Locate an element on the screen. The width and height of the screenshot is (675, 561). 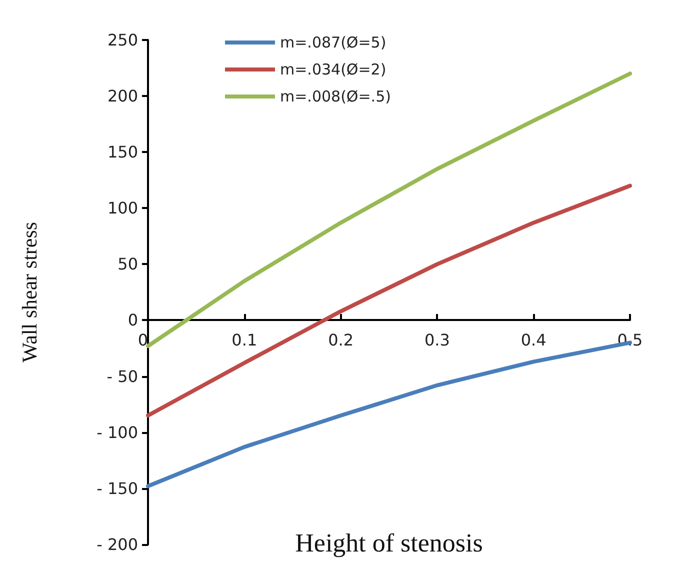
y-tick-label: - 150 is located at coordinates (117, 488).